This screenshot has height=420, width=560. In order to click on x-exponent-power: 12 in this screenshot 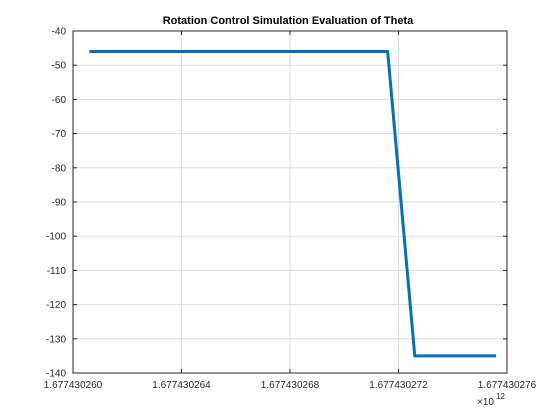, I will do `click(500, 396)`.